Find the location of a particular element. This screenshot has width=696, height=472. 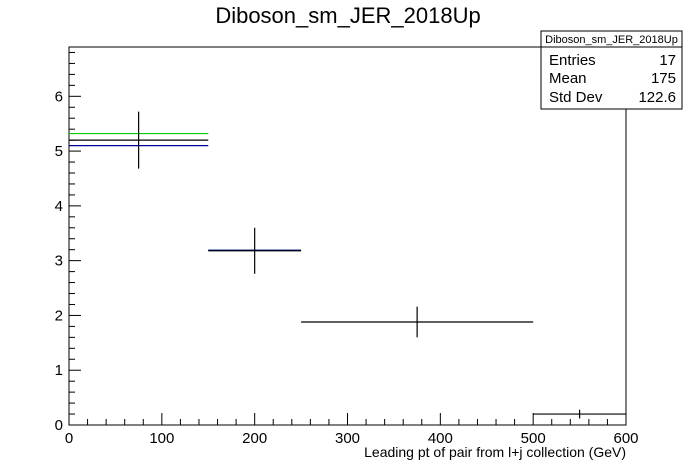

x-tick-label: 600 is located at coordinates (625, 438).